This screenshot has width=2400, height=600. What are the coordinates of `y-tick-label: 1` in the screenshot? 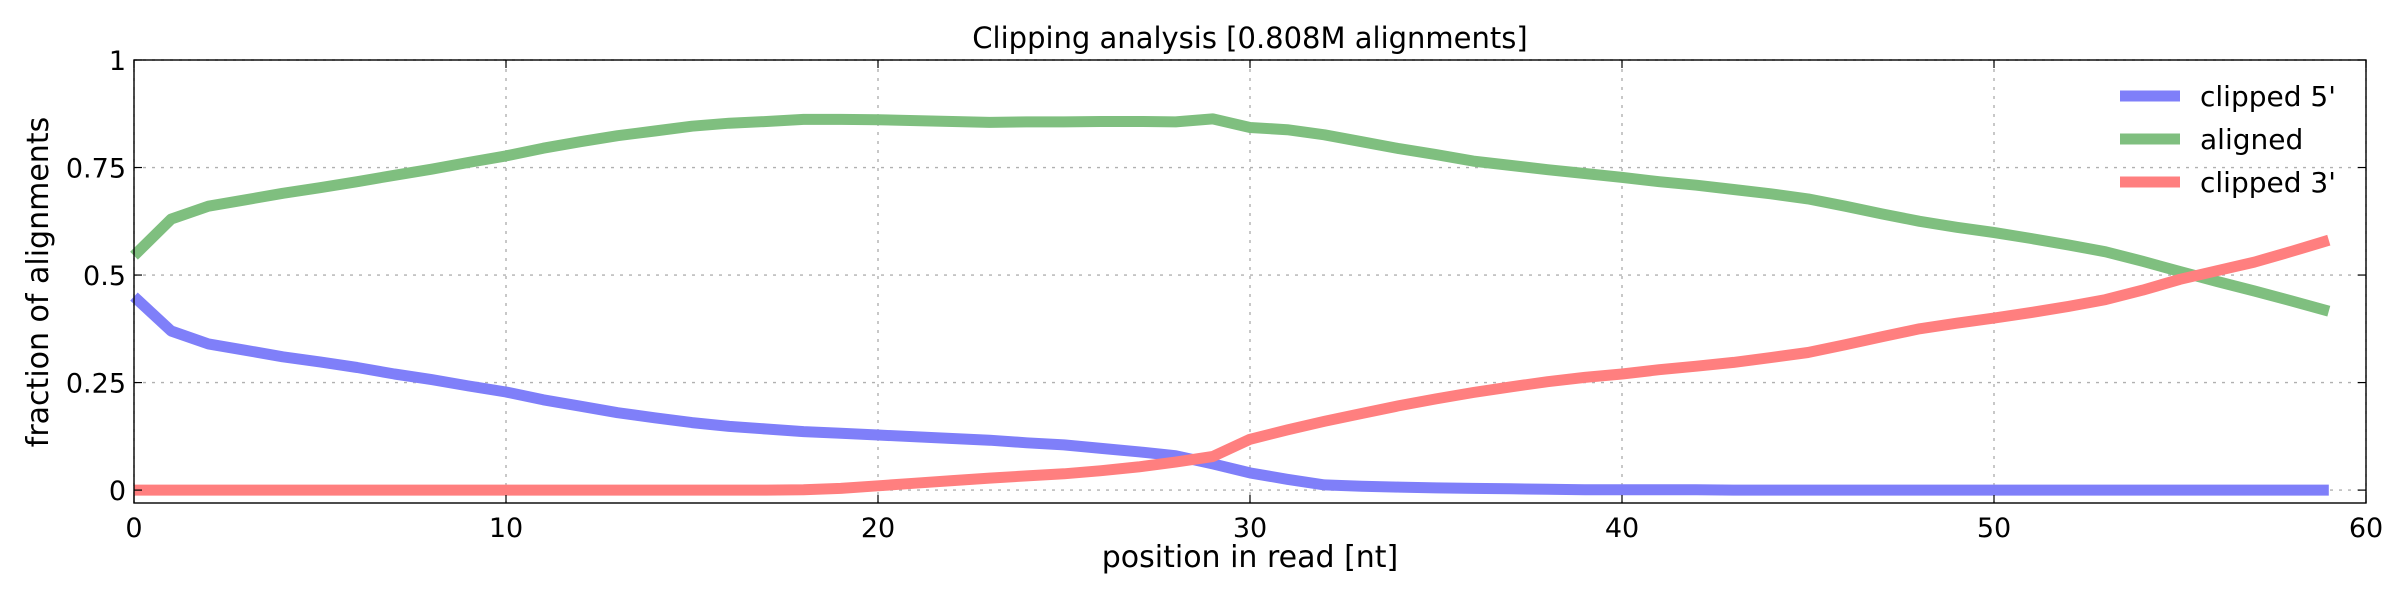 It's located at (117, 61).